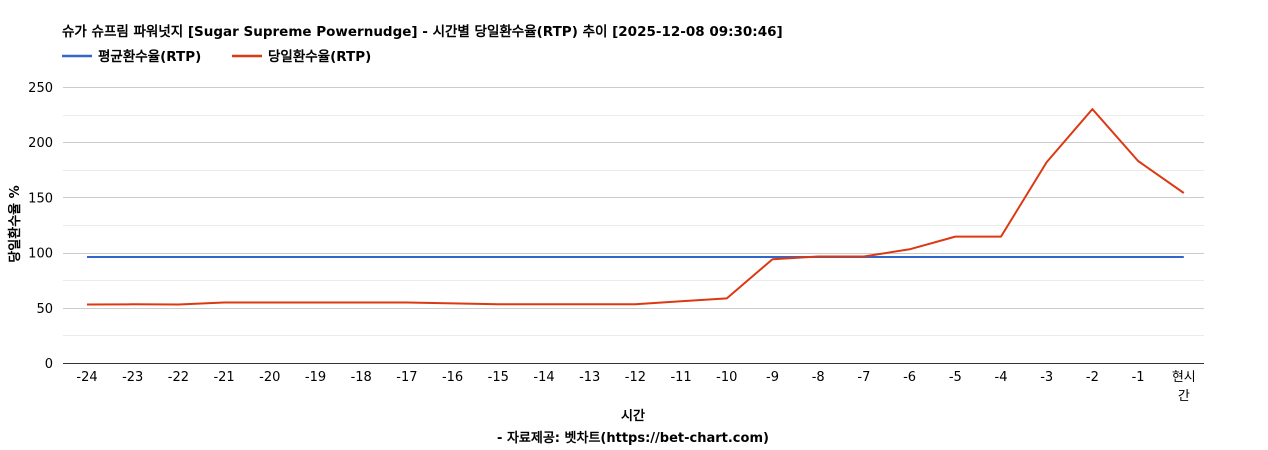 Image resolution: width=1268 pixels, height=450 pixels. Describe the element at coordinates (680, 377) in the screenshot. I see `x-tick-label: -11` at that location.